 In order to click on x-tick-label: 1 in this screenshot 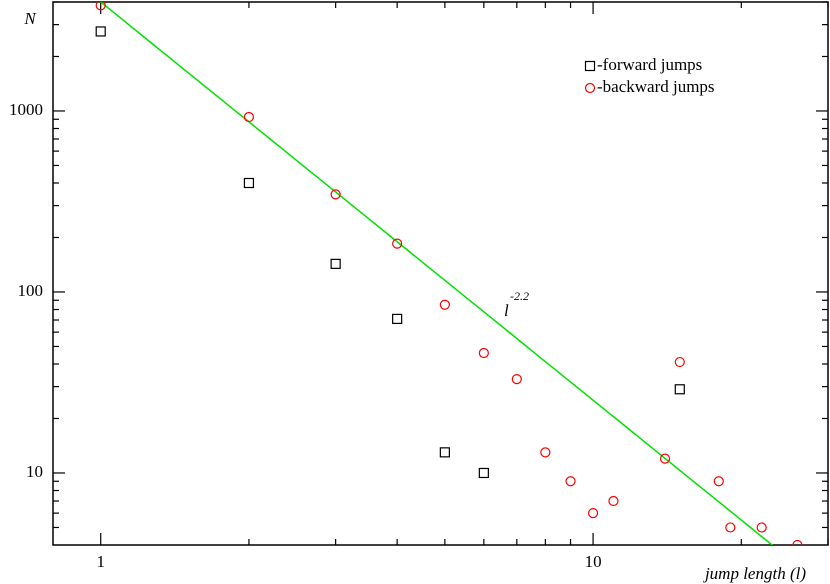, I will do `click(100, 561)`.